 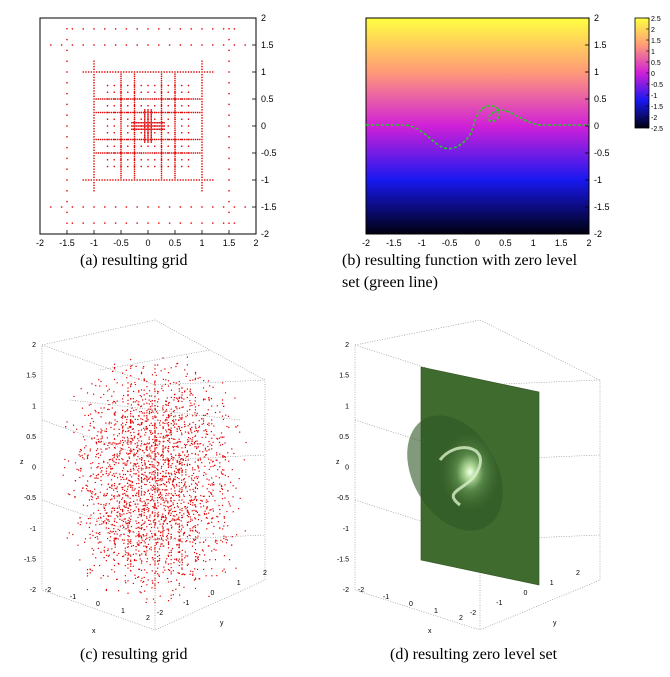 I want to click on caption-c: (c) resulting grid, so click(x=134, y=654).